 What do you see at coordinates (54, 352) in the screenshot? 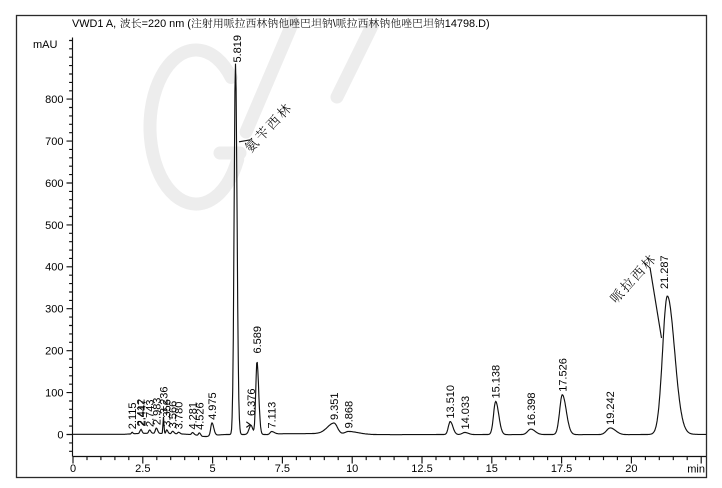
I see `svg-text: 200` at bounding box center [54, 352].